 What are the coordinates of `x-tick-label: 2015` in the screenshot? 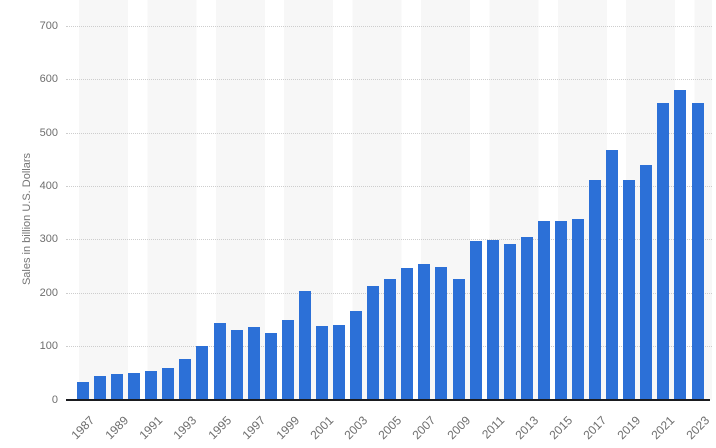 It's located at (561, 428).